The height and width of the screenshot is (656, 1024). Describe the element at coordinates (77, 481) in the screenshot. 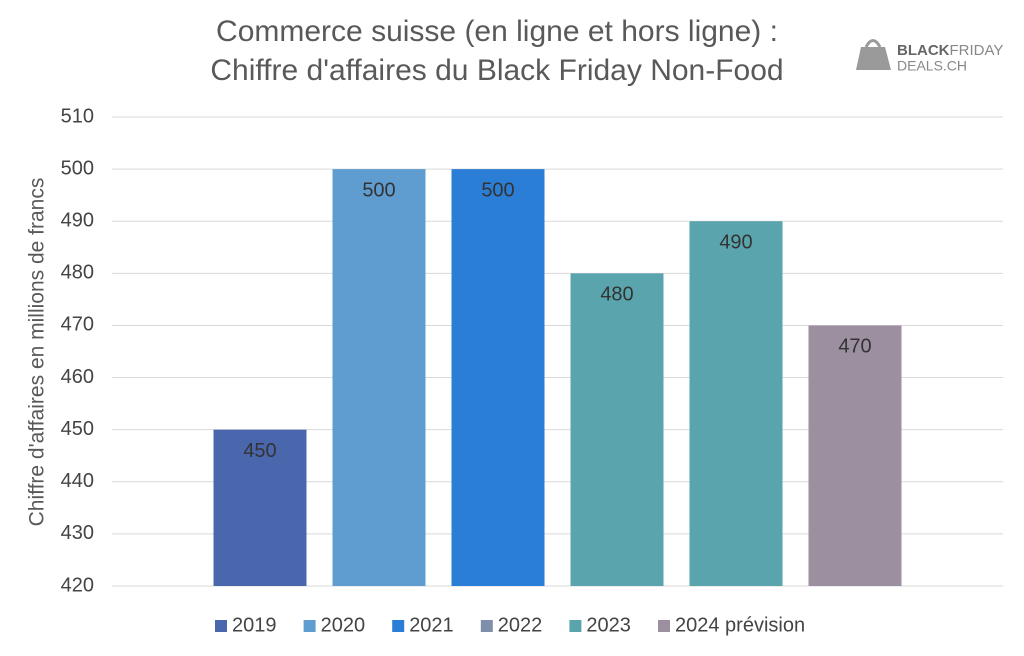

I see `y-tick-label: 440` at that location.